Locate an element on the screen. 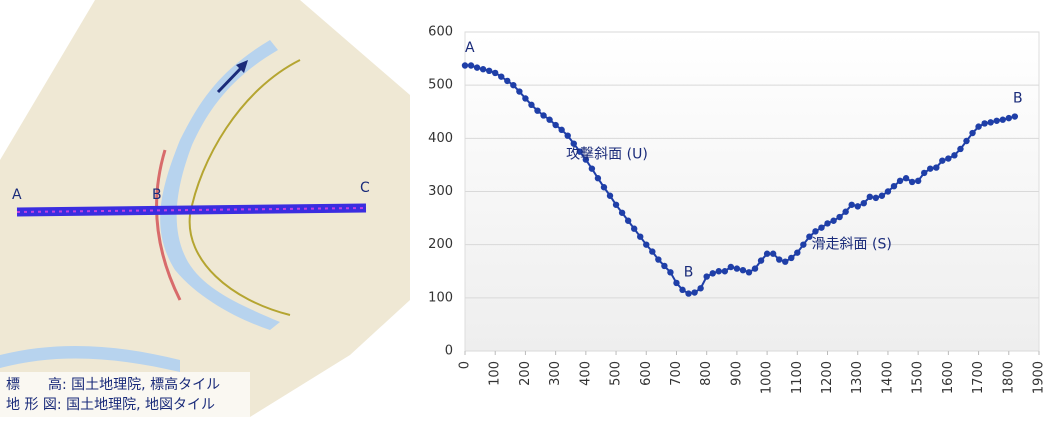  y-tick-label: 200 is located at coordinates (440, 244).